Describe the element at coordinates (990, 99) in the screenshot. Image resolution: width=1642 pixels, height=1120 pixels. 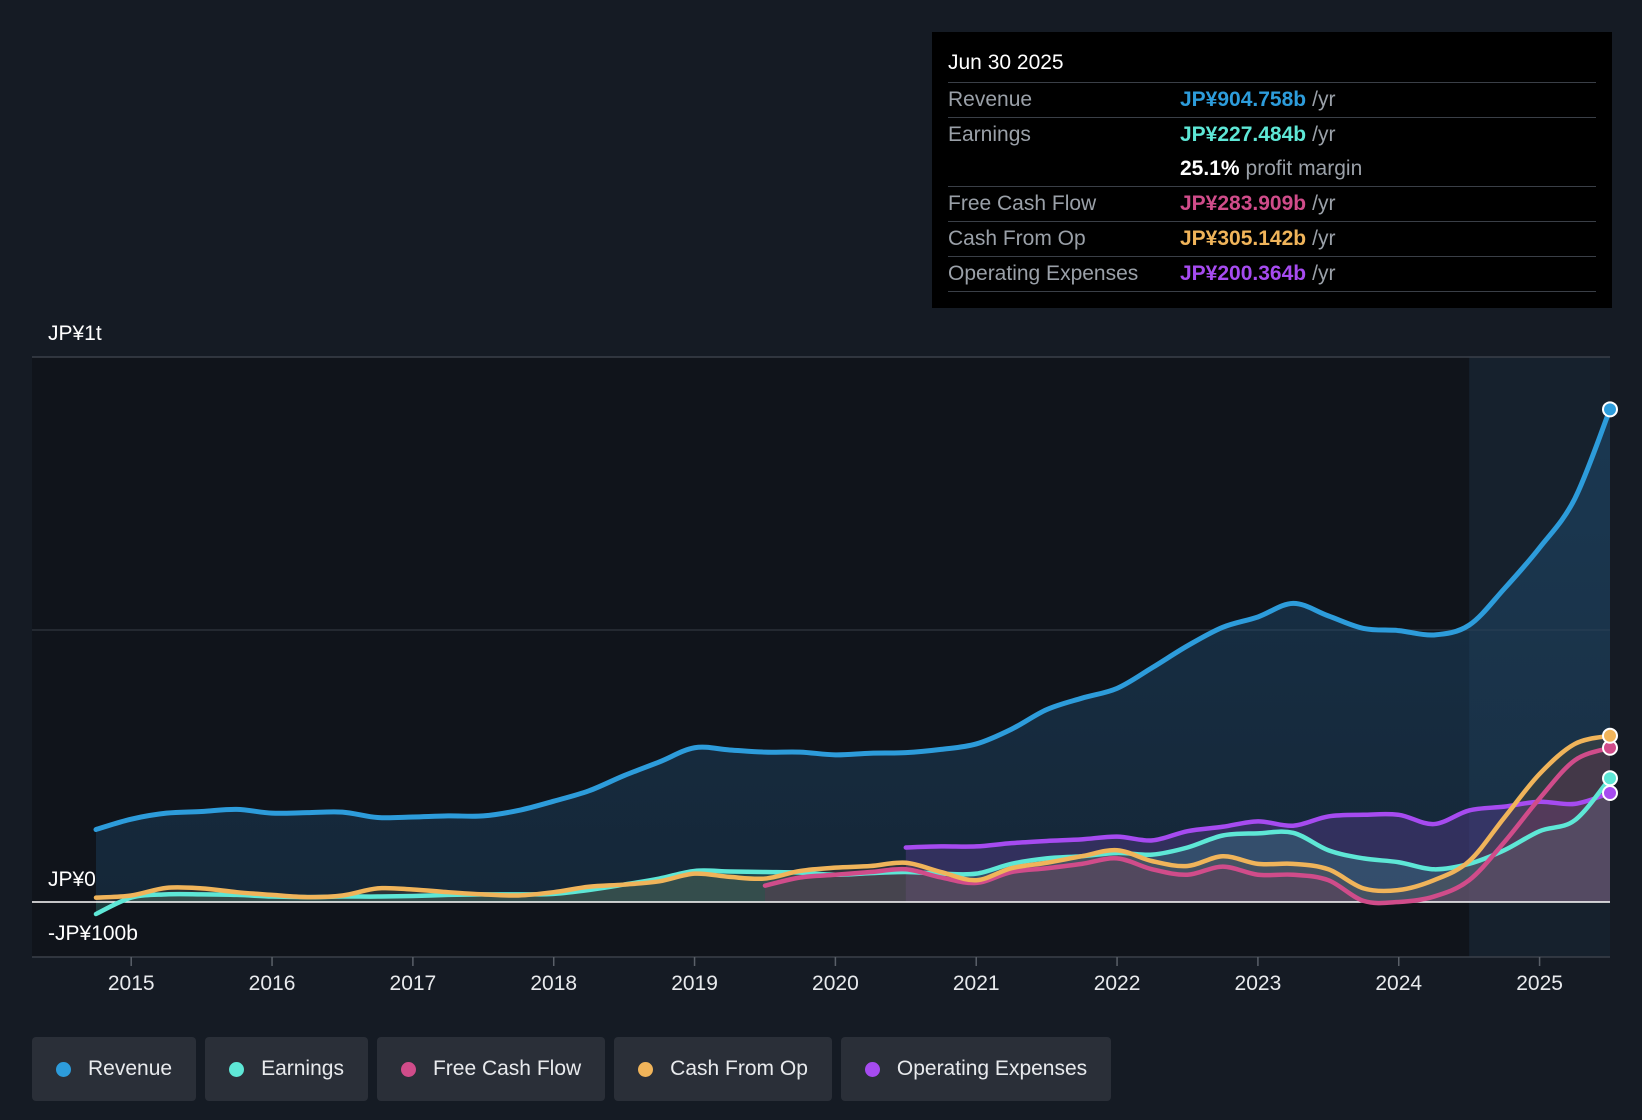
I see `tooltip-label: Revenue` at that location.